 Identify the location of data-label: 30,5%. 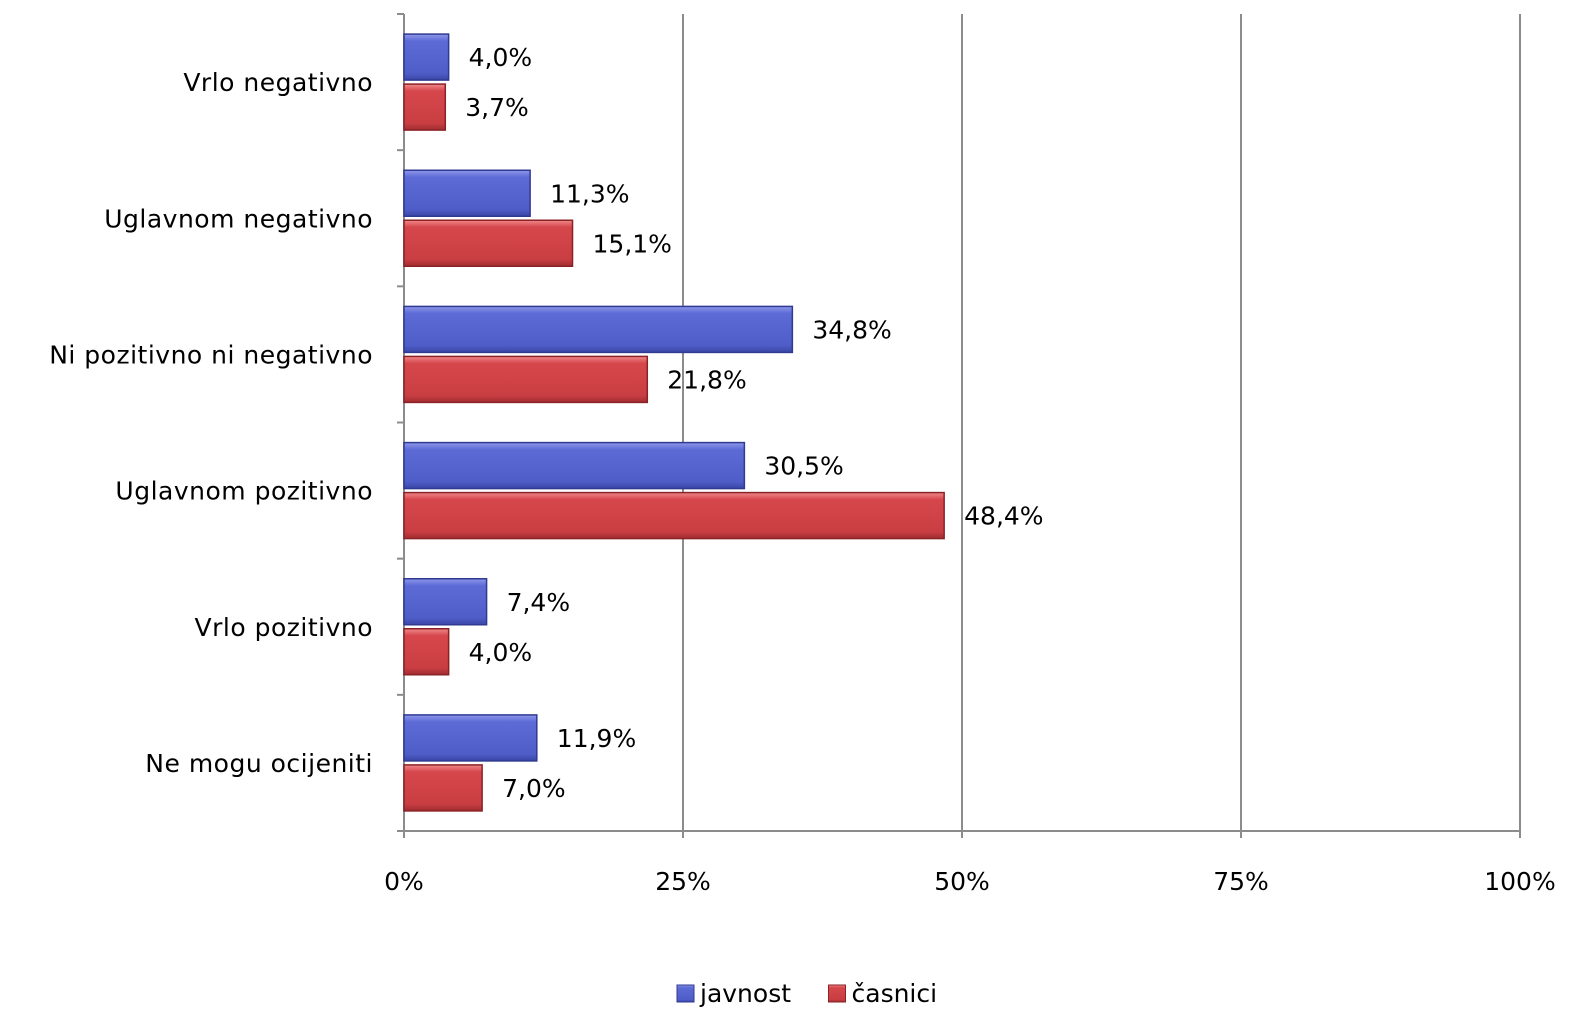
(803, 466).